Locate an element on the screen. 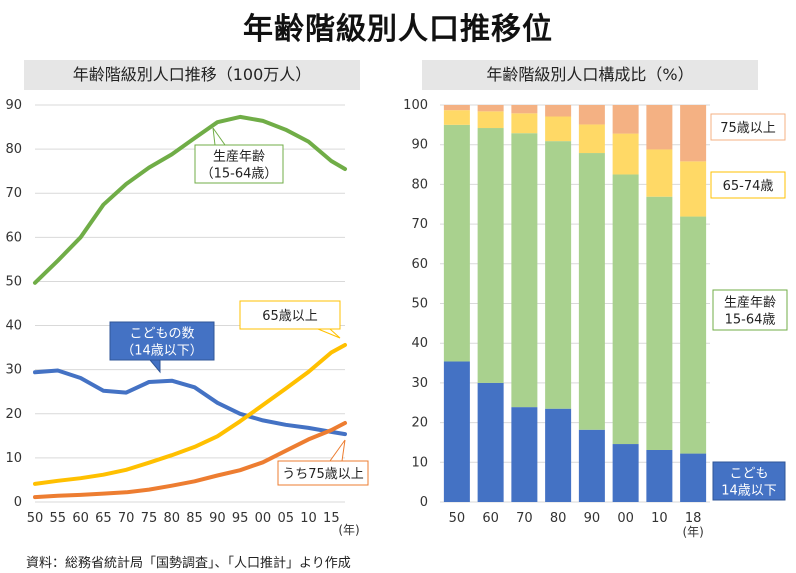  bar-legend-label: こども is located at coordinates (748, 473).